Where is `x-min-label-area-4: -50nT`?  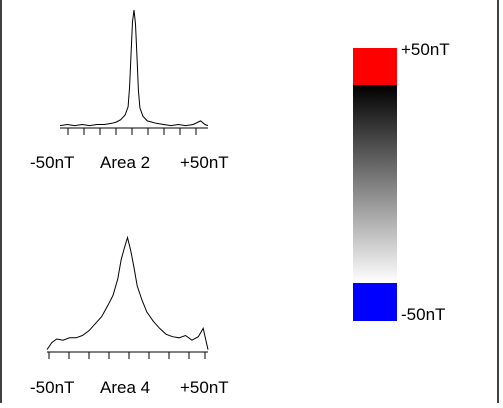 x-min-label-area-4: -50nT is located at coordinates (52, 387).